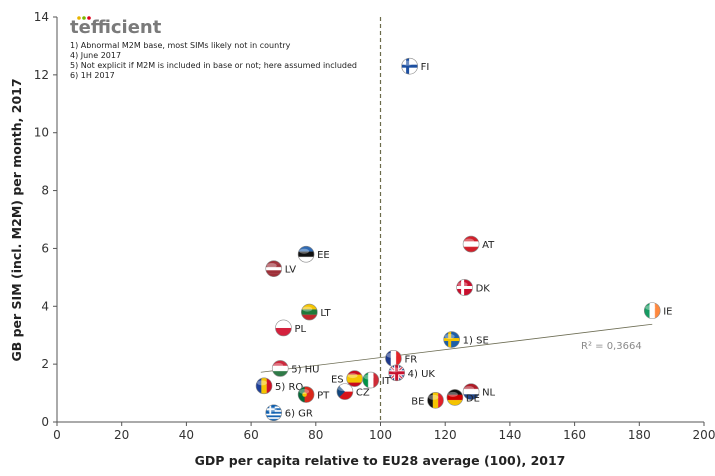 Image resolution: width=715 pixels, height=476 pixels. I want to click on y-tick-label: 12, so click(41, 75).